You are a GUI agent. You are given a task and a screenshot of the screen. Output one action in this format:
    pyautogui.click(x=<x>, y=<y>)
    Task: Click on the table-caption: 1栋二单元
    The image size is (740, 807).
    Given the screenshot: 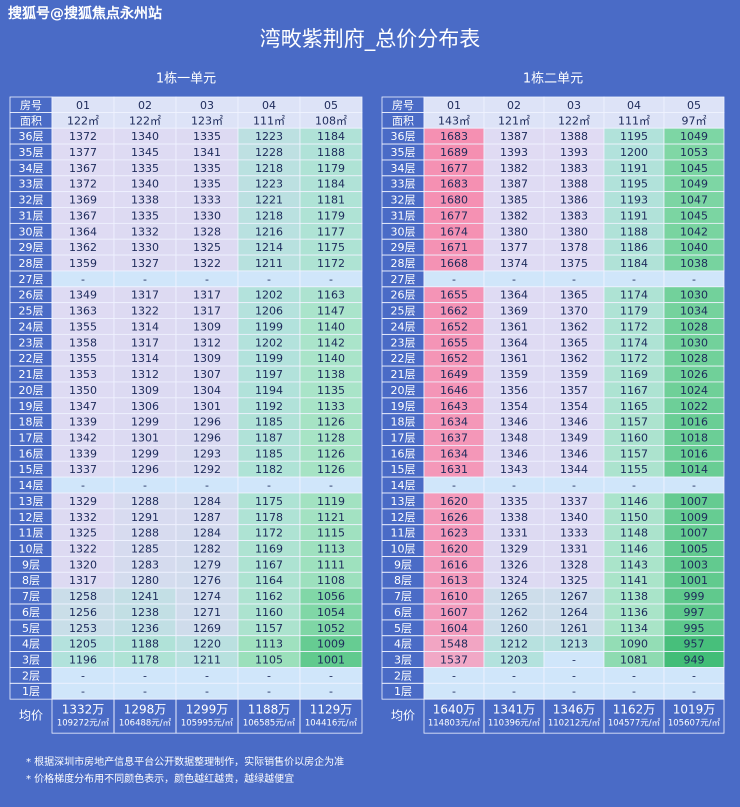 What is the action you would take?
    pyautogui.click(x=553, y=79)
    